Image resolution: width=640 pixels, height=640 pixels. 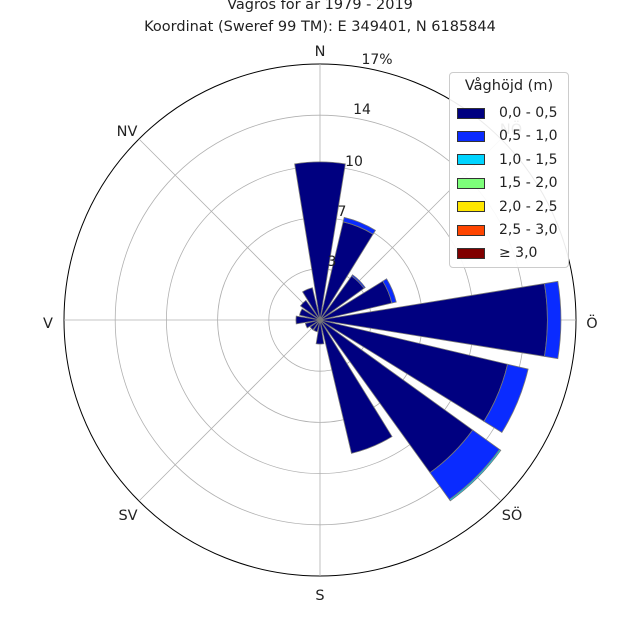 What do you see at coordinates (354, 162) in the screenshot?
I see `radial-tick-label: 10` at bounding box center [354, 162].